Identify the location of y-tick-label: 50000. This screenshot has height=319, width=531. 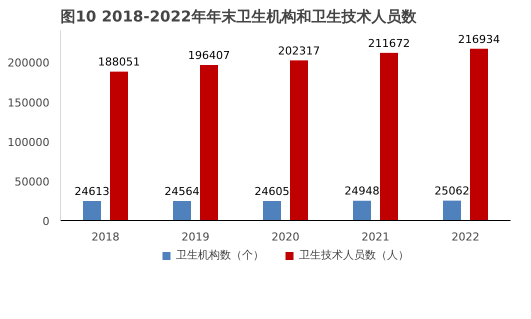
(32, 181).